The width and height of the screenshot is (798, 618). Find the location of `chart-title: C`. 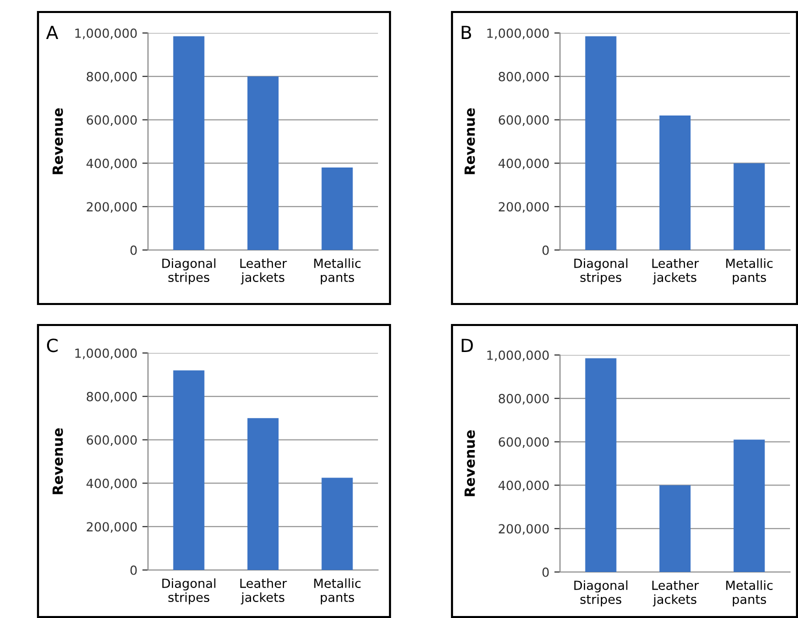

chart-title: C is located at coordinates (52, 345).